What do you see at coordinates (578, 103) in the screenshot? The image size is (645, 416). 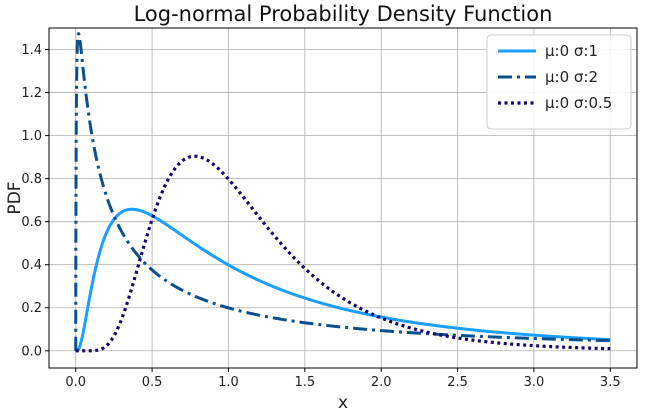 I see `legend-entry-3: μ:0 σ:0.5` at bounding box center [578, 103].